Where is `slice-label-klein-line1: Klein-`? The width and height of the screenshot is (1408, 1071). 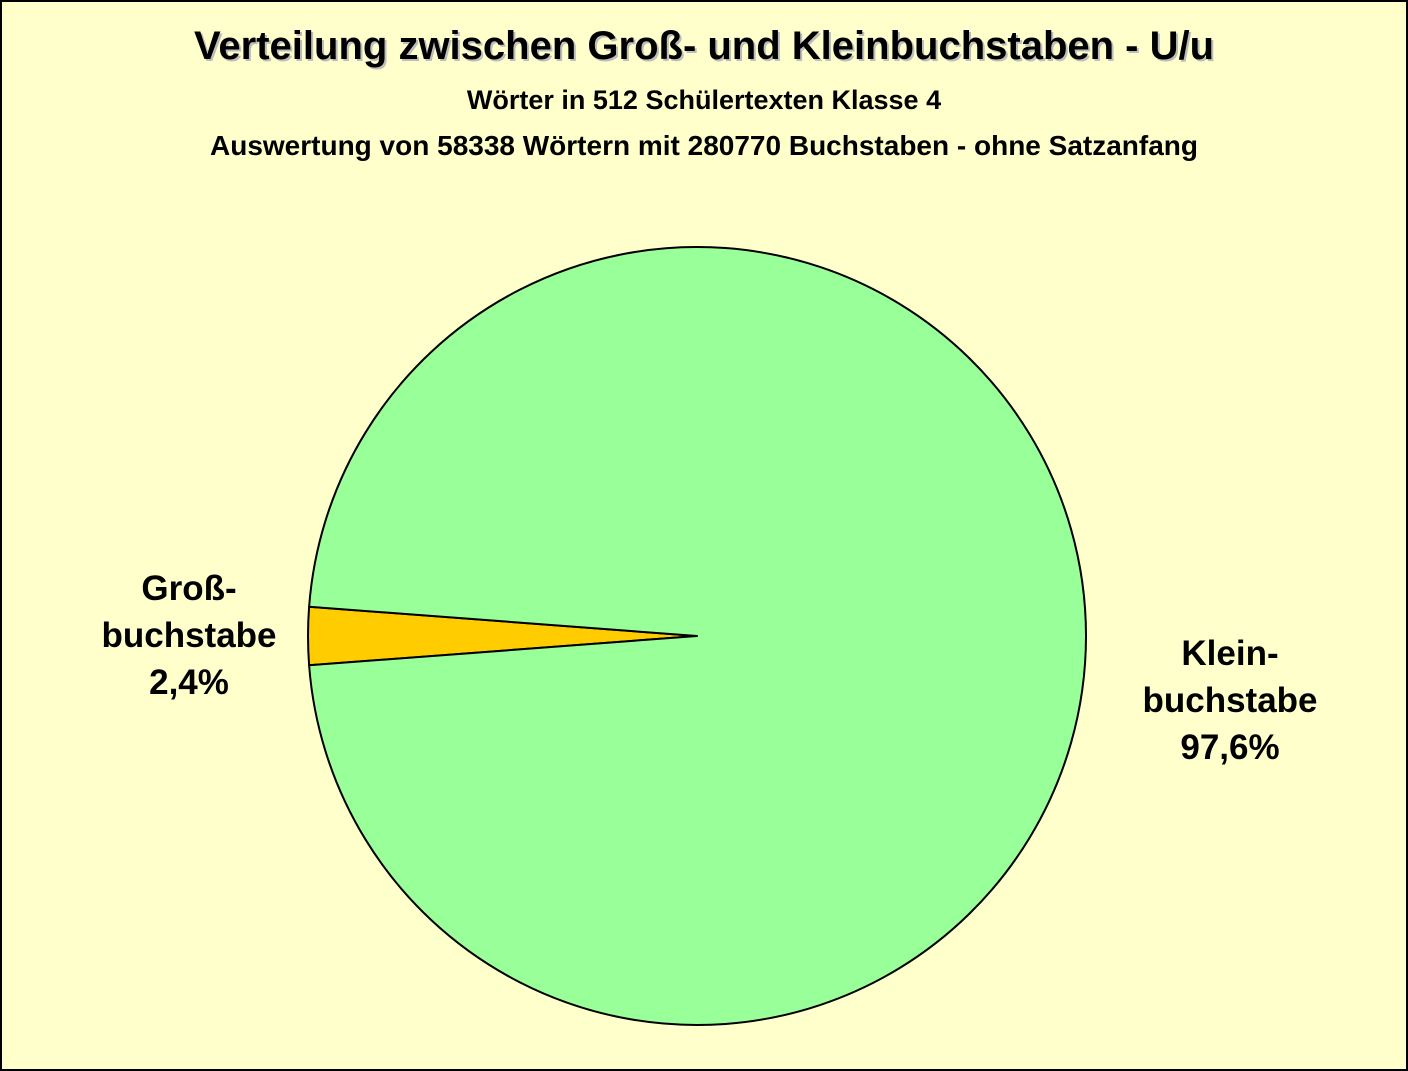 slice-label-klein-line1: Klein- is located at coordinates (1230, 653).